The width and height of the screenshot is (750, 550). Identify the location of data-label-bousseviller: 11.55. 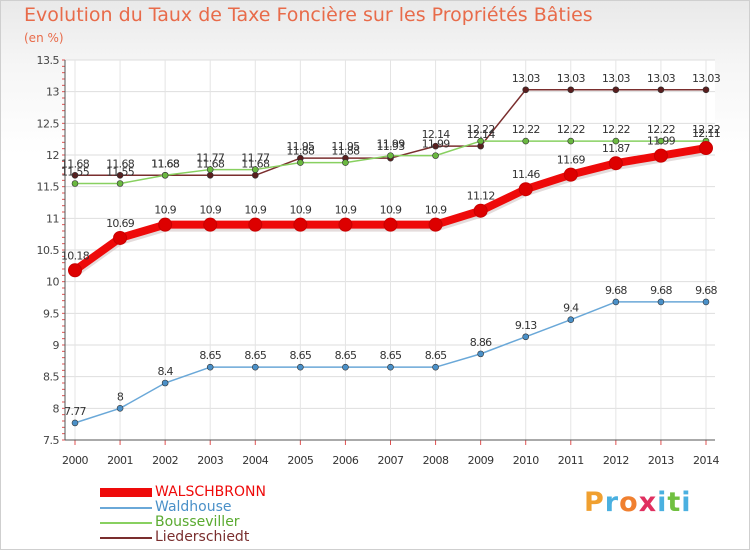
(120, 172).